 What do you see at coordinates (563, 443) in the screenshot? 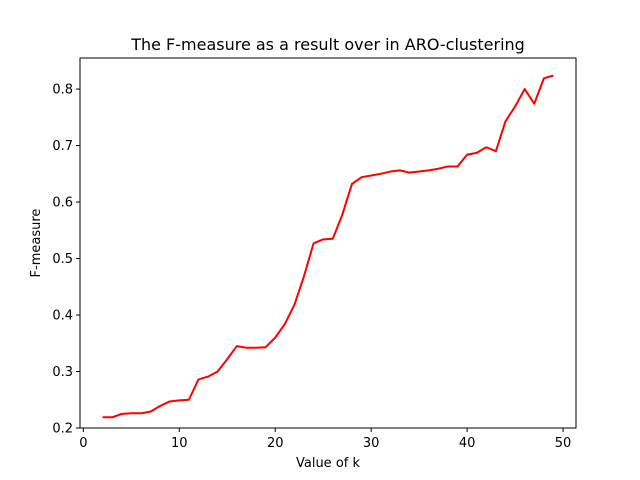
I see `x-tick-label: 50` at bounding box center [563, 443].